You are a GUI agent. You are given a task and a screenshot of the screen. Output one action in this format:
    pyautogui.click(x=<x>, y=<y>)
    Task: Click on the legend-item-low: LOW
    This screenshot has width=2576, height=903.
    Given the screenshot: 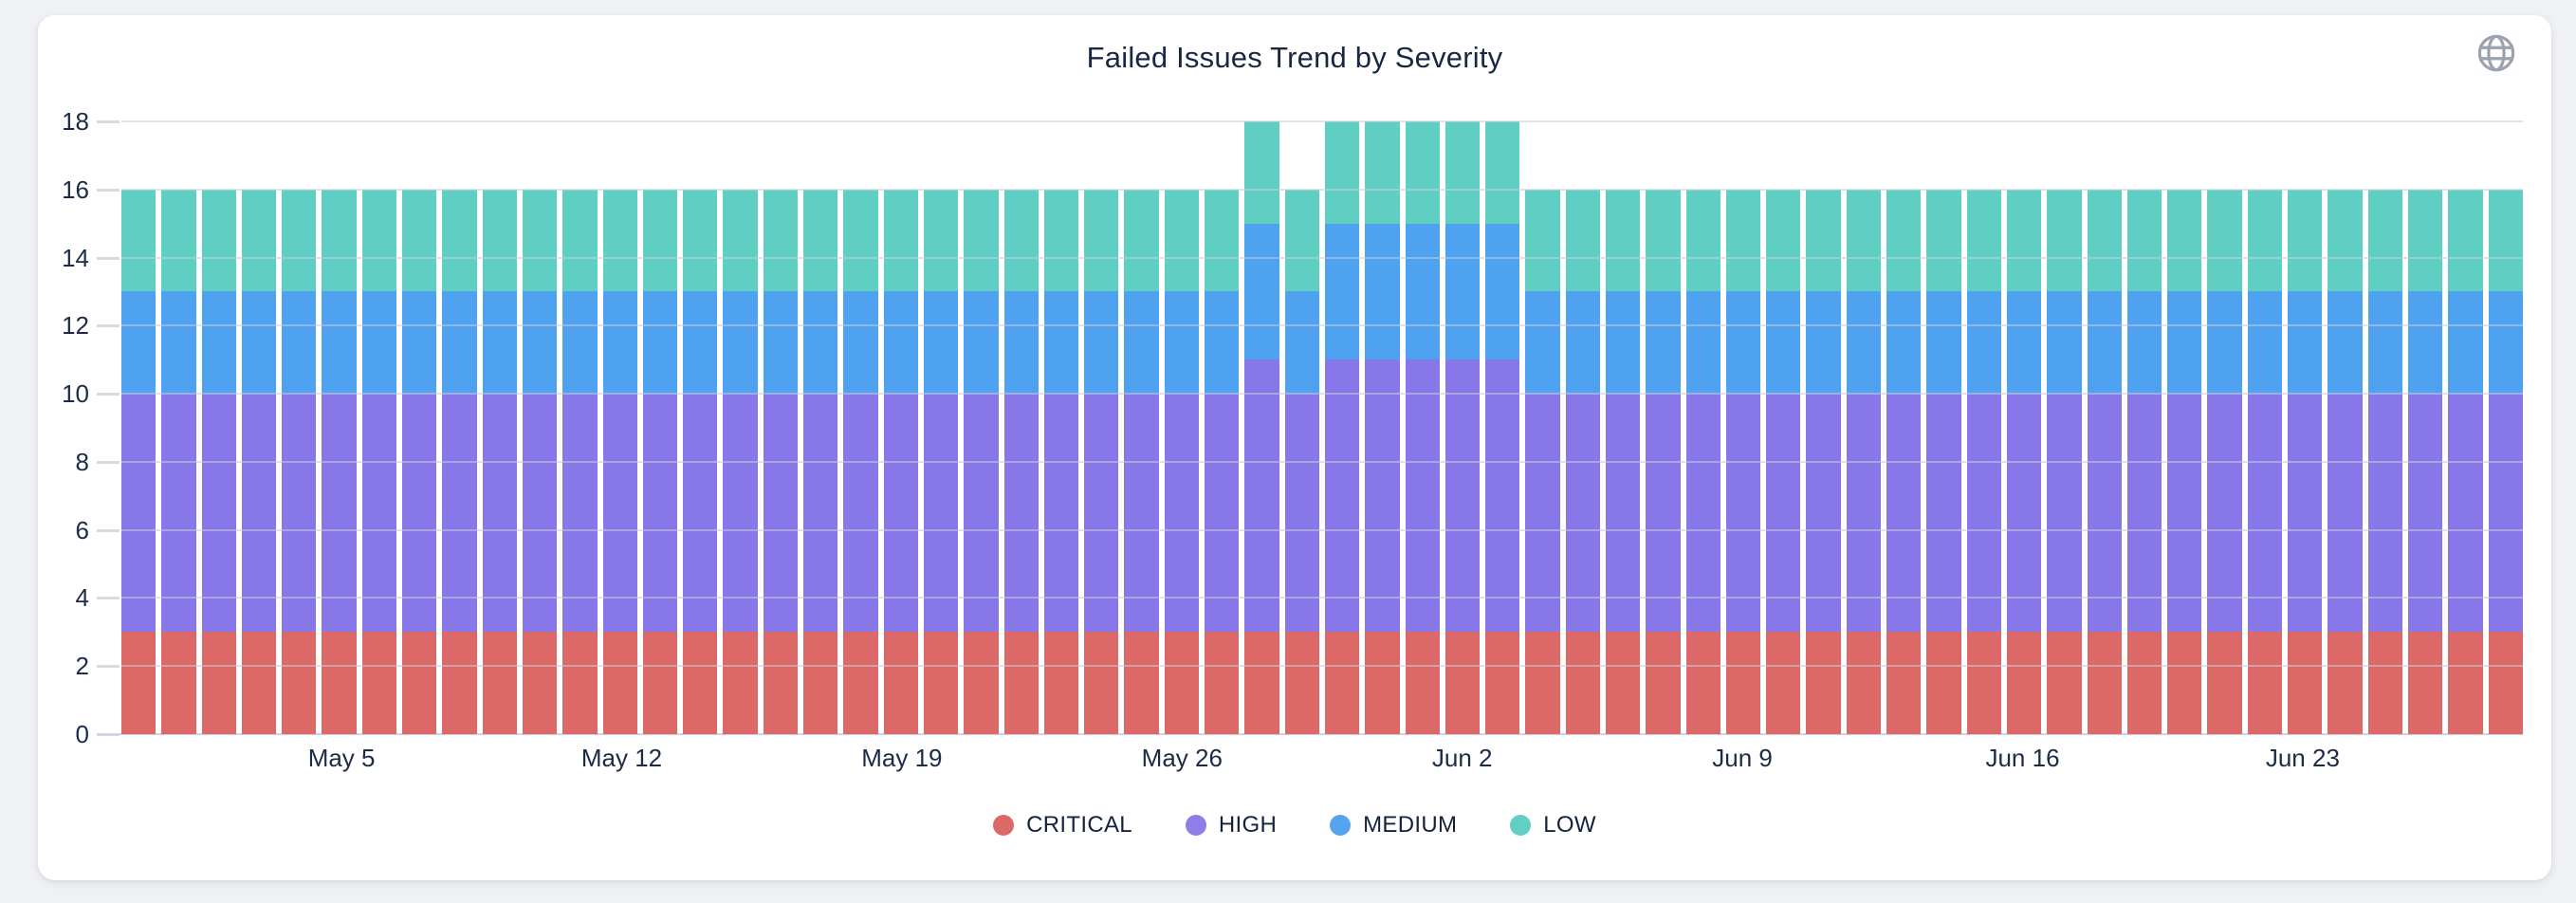 What is the action you would take?
    pyautogui.click(x=1553, y=825)
    